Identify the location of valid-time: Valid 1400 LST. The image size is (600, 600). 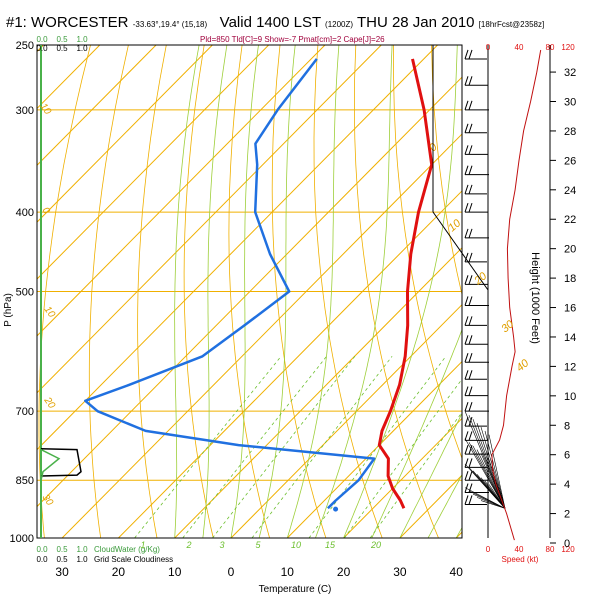
(270, 22).